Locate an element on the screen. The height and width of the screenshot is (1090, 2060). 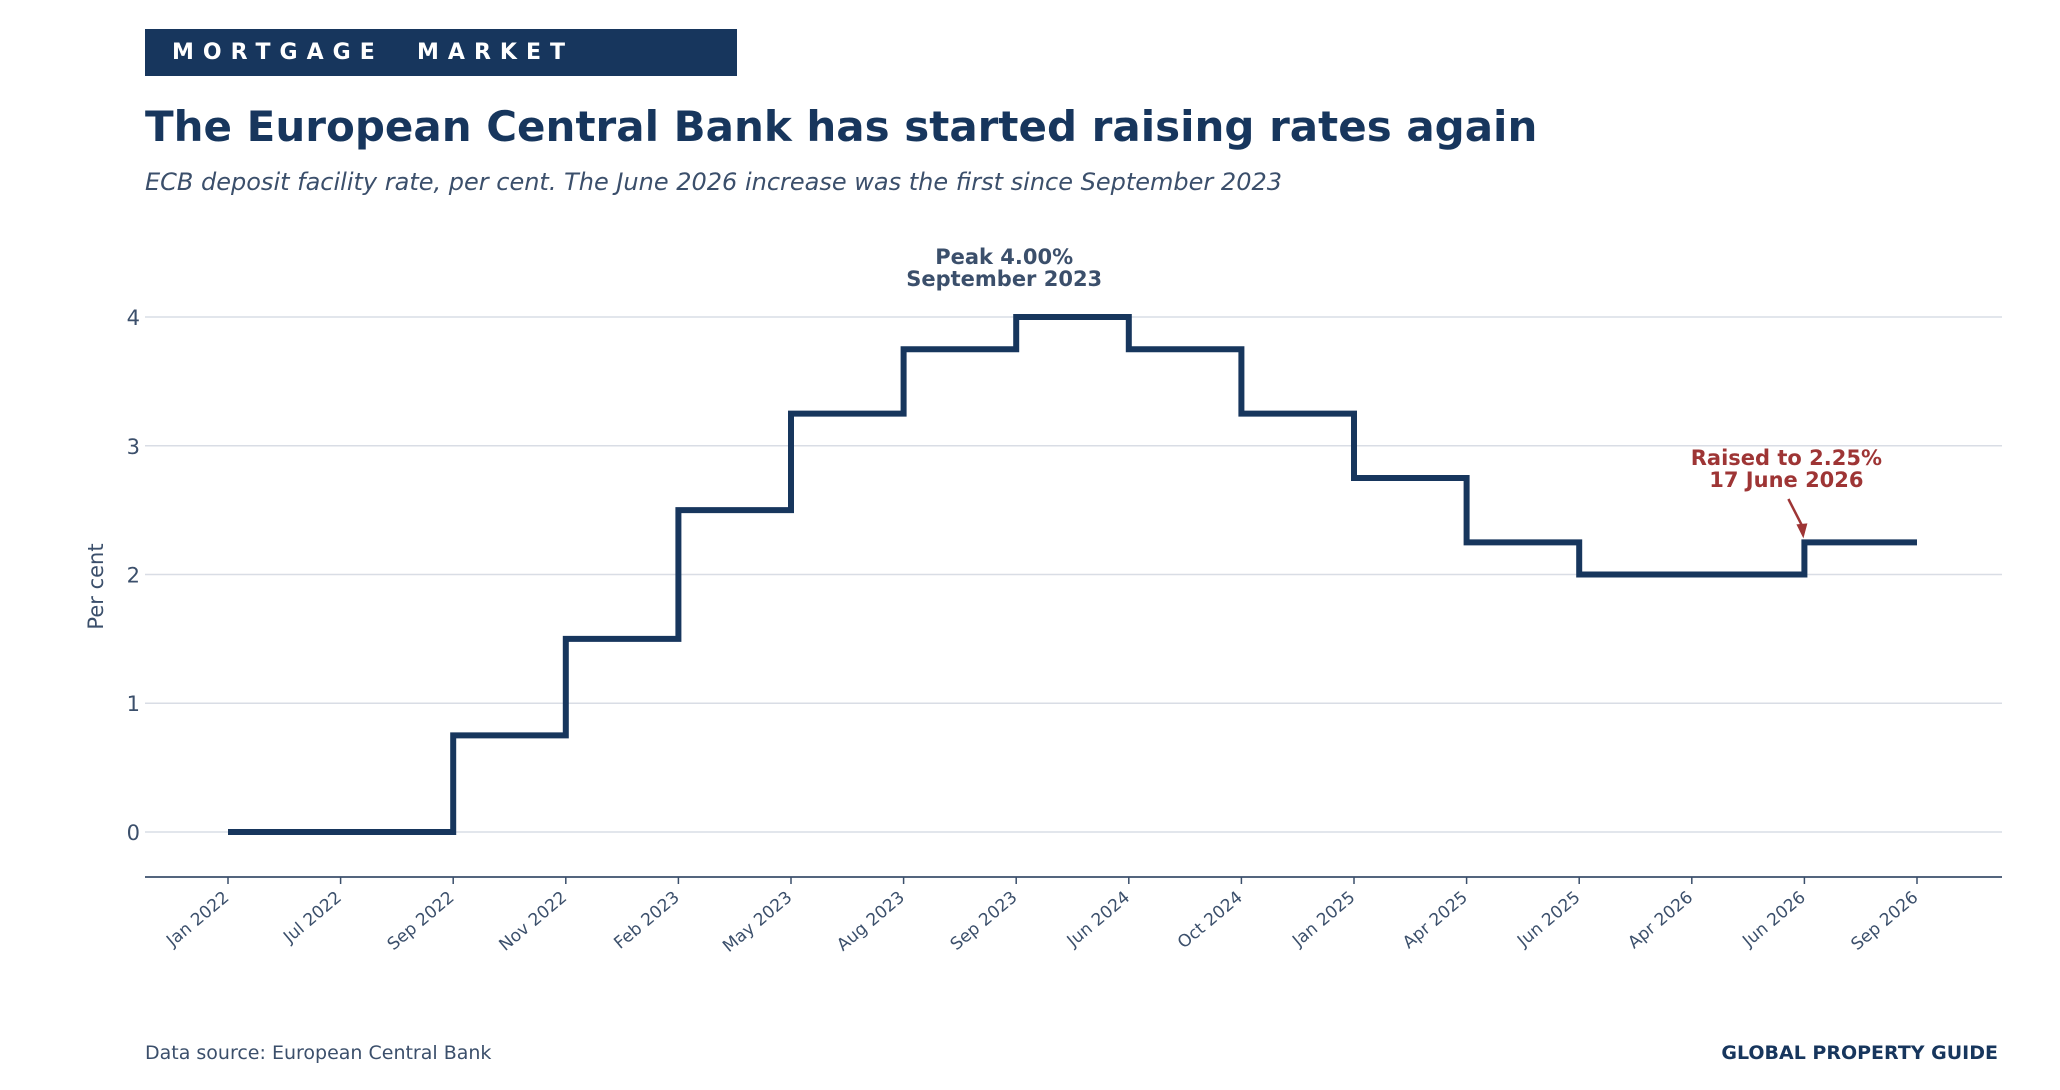
y-tick-label: 1 is located at coordinates (133, 704).